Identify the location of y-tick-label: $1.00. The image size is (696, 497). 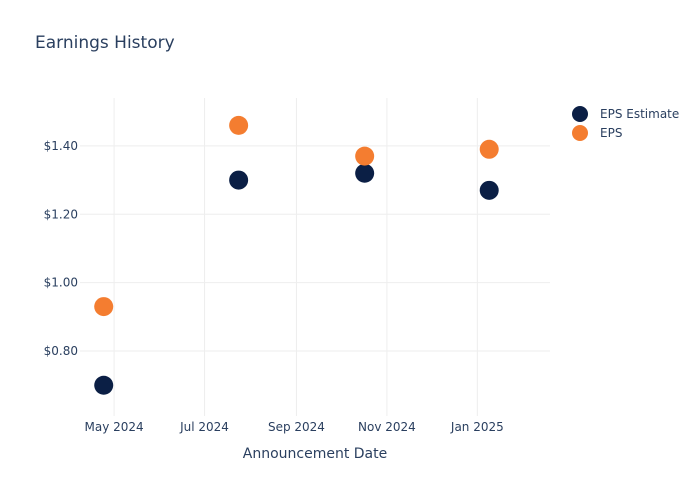
(61, 283).